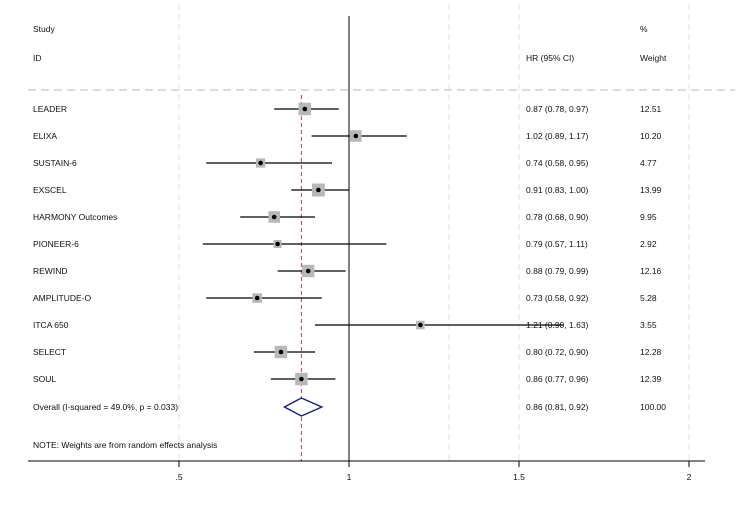 The image size is (751, 506). I want to click on ci-text: 0.80 (0.72, 0.90), so click(557, 352).